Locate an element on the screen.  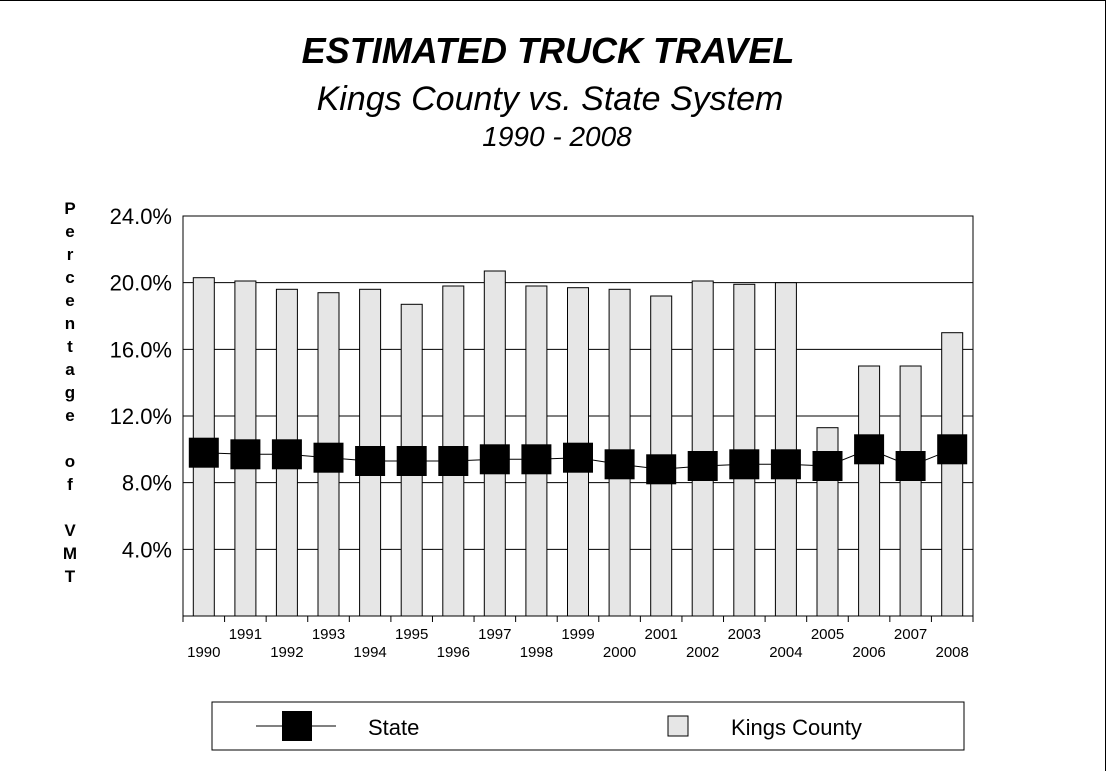
y-axis-label-letter: M is located at coordinates (70, 553).